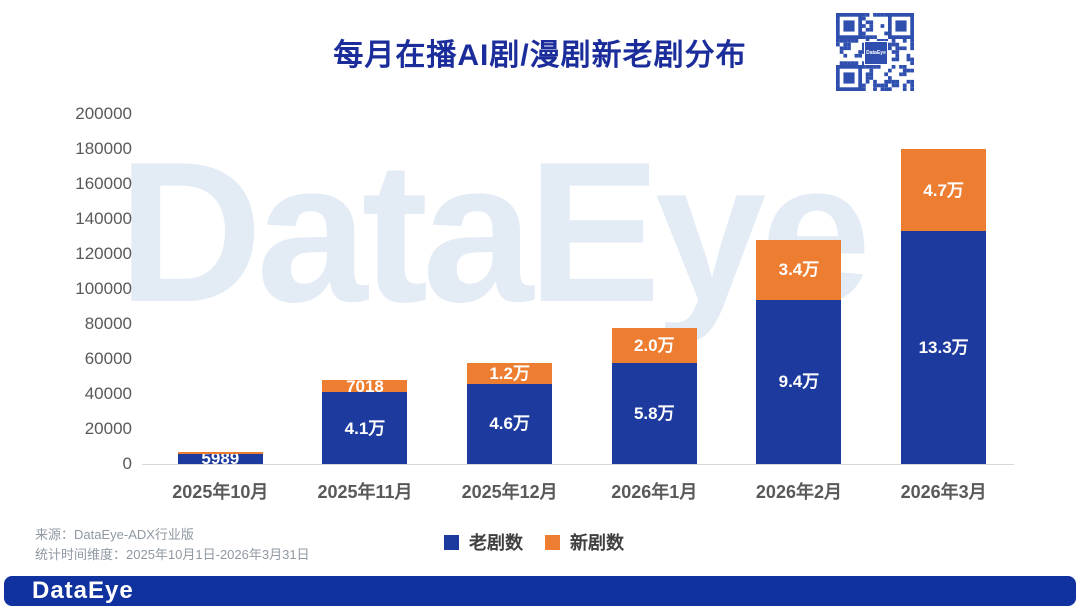 This screenshot has height=608, width=1080. Describe the element at coordinates (114, 534) in the screenshot. I see `source-line: 来源：DataEye-ADX行业版` at that location.